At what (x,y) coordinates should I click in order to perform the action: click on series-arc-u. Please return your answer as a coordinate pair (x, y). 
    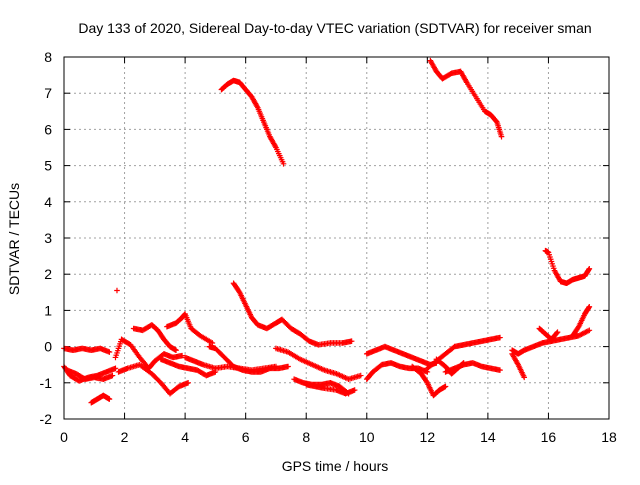
    Looking at the image, I should click on (551, 342).